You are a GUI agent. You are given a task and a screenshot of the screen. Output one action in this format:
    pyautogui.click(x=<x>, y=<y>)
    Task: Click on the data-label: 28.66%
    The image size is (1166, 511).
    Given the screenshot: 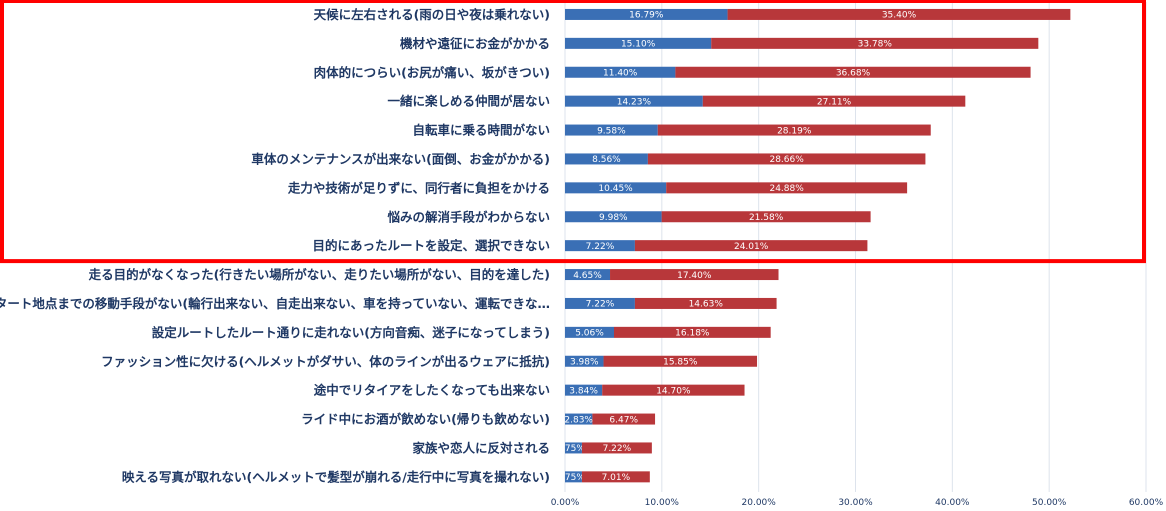 What is the action you would take?
    pyautogui.click(x=786, y=160)
    